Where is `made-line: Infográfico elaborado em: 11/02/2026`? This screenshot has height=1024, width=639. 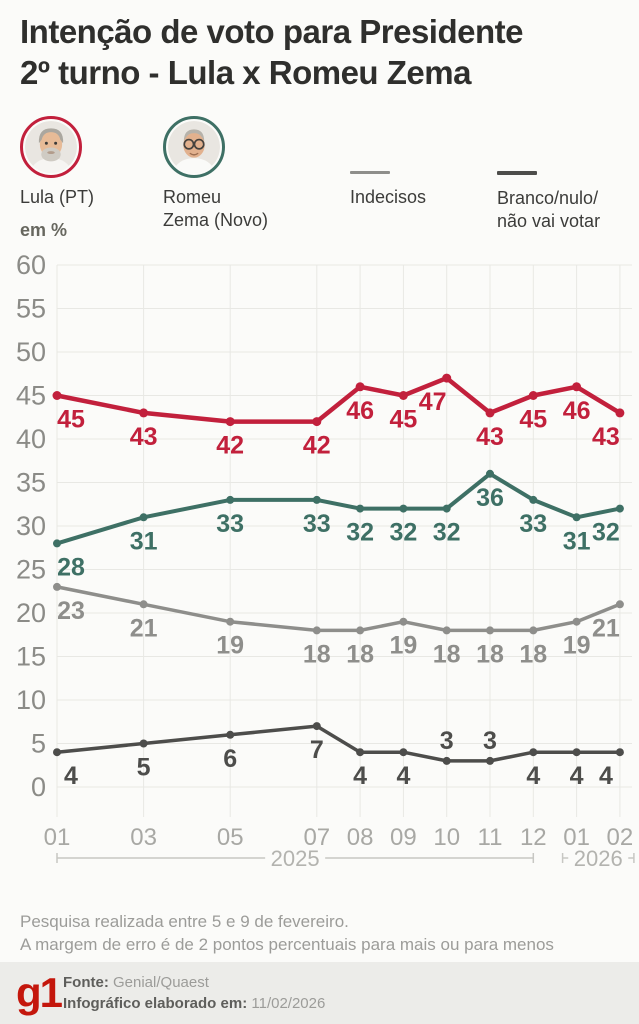
made-line: Infográfico elaborado em: 11/02/2026 is located at coordinates (194, 1003).